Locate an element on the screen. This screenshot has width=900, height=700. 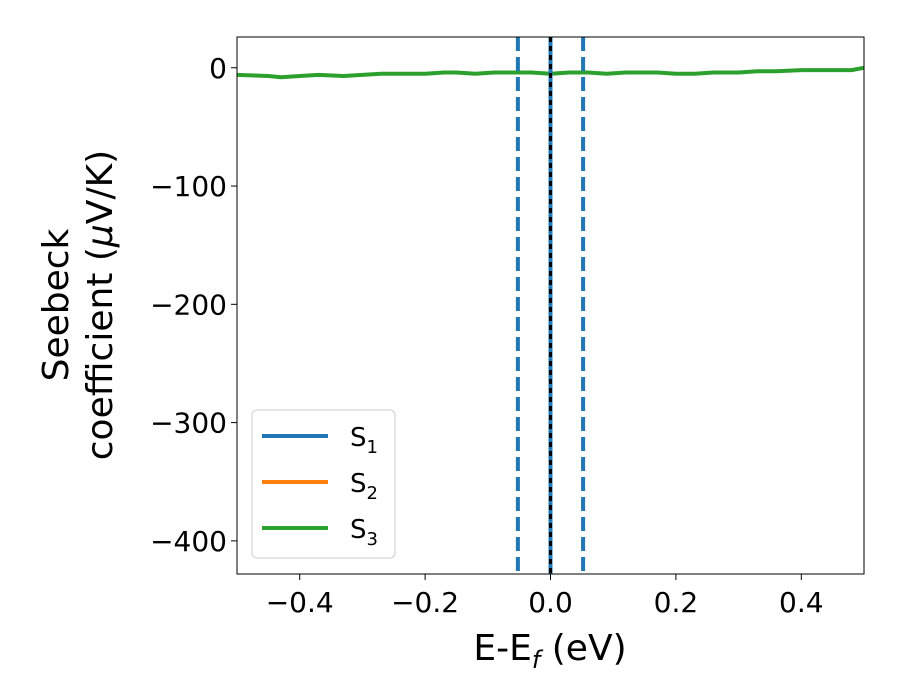
legend-label-s1: S1 is located at coordinates (364, 440).